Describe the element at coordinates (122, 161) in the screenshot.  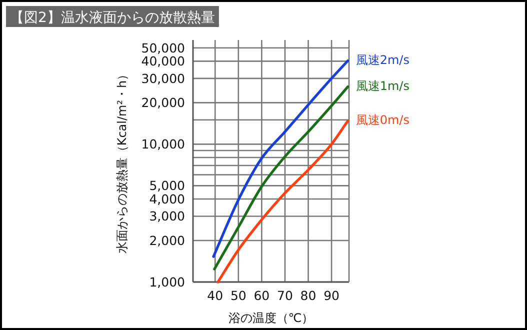
I see `y-axis-title: 水面からの放熱量（Kcal/m²・h）` at that location.